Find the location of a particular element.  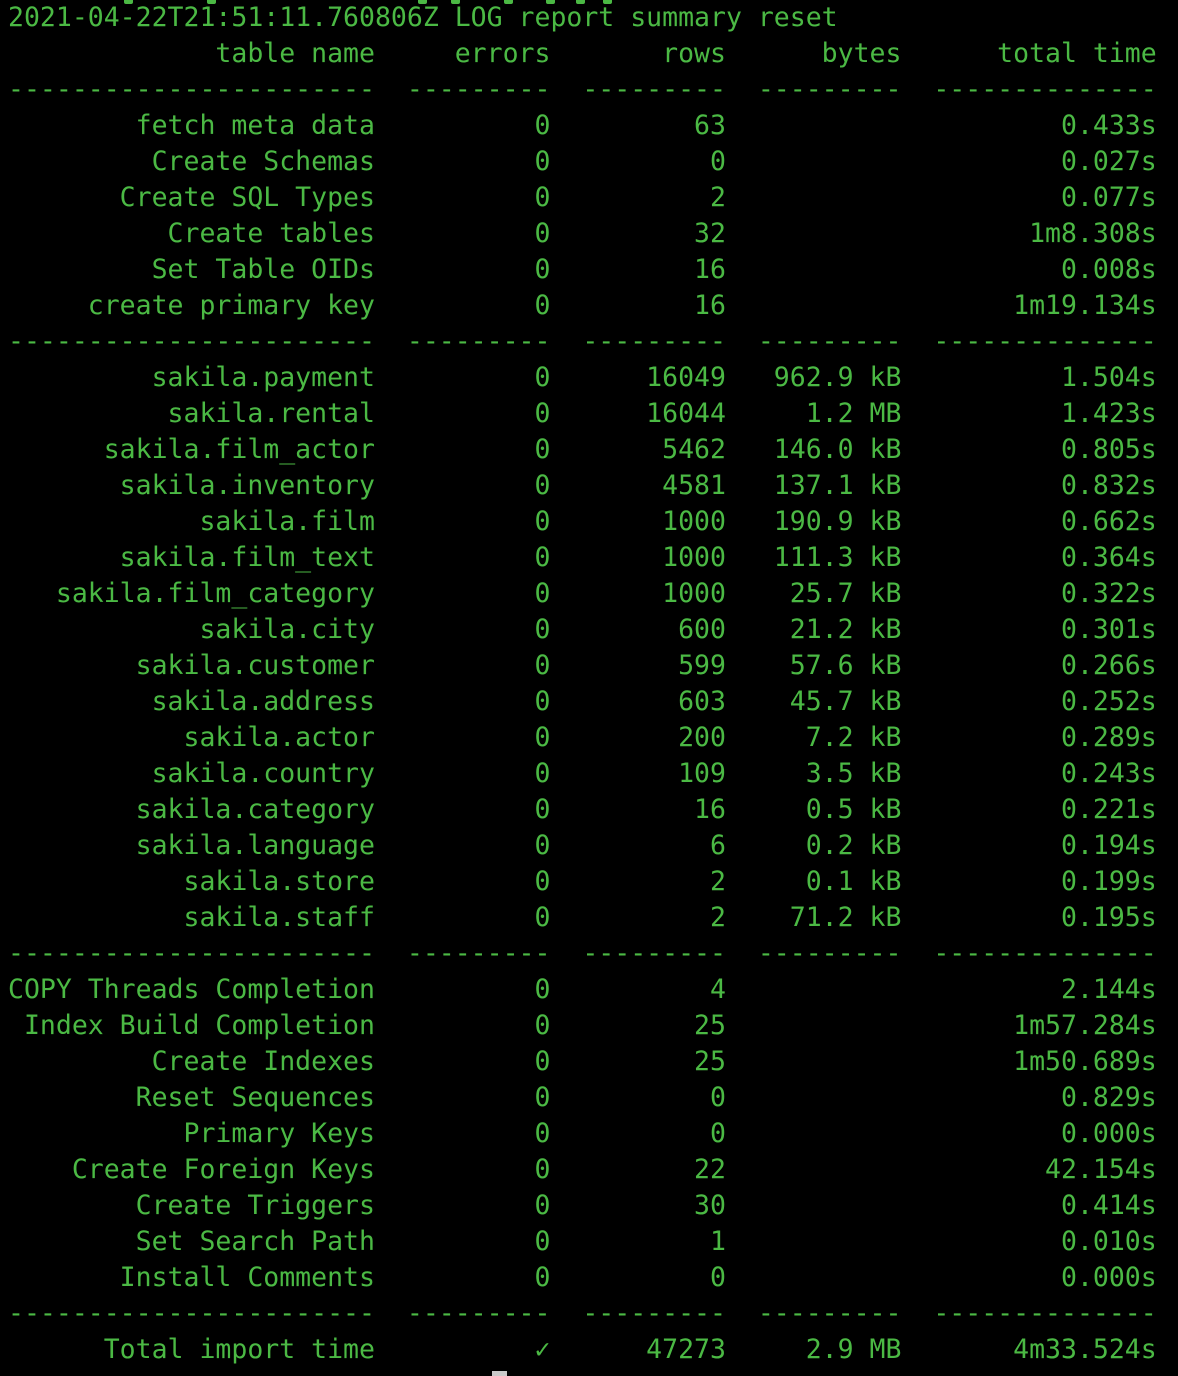

table-row: sakila.customer 0 599 57.6 kB 0.266s is located at coordinates (582, 665).